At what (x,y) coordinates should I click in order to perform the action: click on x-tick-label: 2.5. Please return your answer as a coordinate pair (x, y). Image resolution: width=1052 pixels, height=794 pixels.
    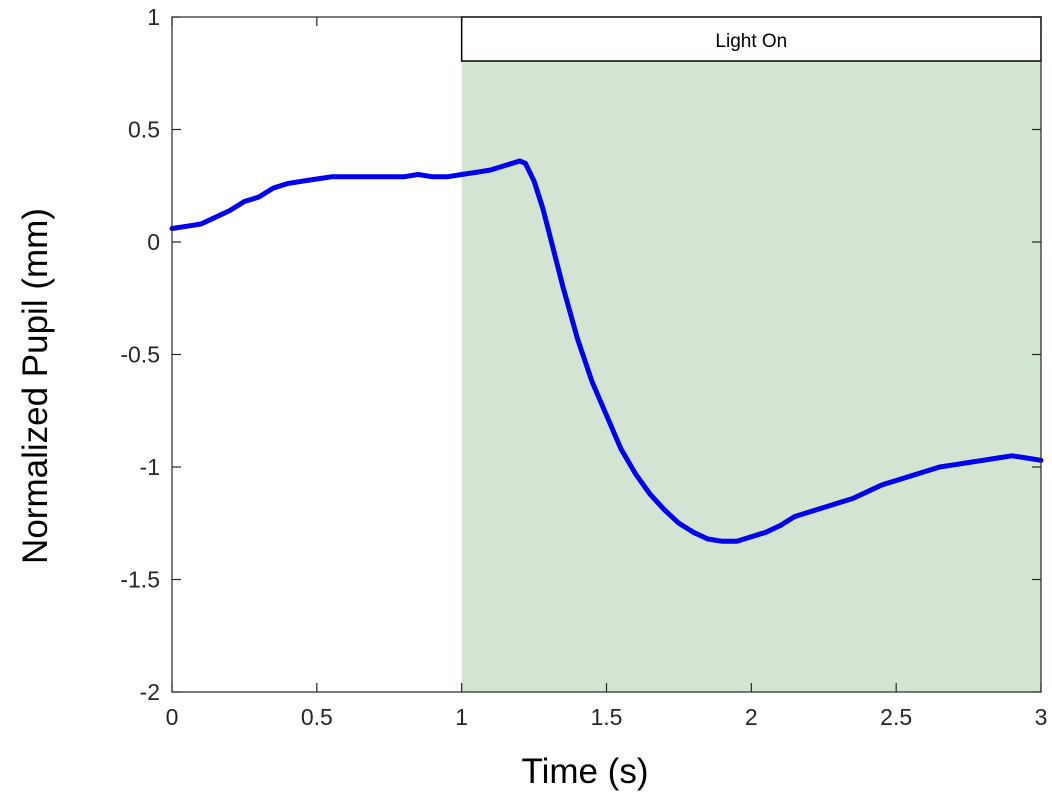
    Looking at the image, I should click on (896, 717).